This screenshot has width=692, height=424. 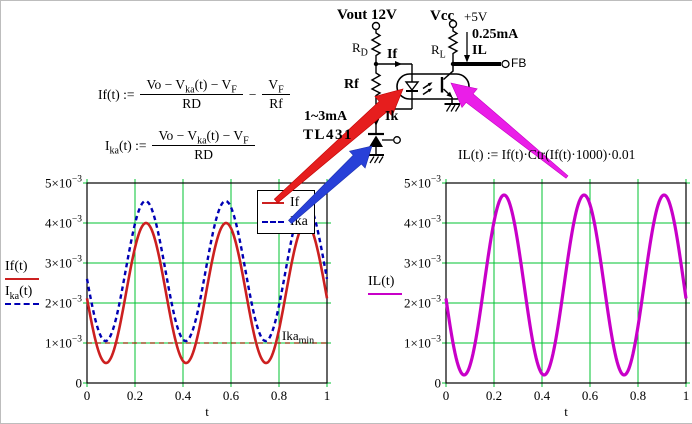 What do you see at coordinates (326, 116) in the screenshot?
I see `cathode-current-label: 1~3mA` at bounding box center [326, 116].